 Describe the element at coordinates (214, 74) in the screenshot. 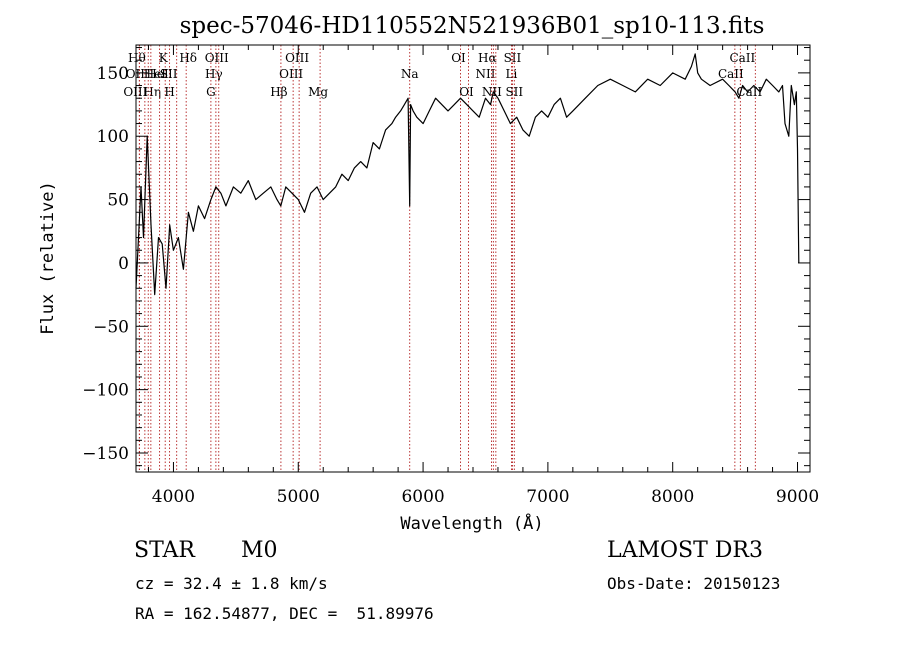

I see `spectral-line-label: Hγ` at that location.